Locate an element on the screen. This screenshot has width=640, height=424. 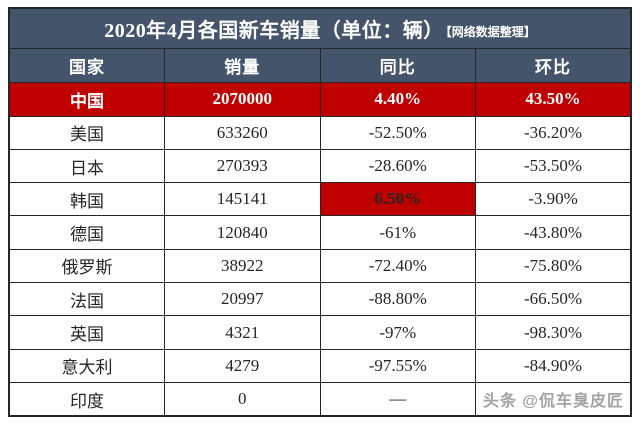
page-title: 2020年4月各国新车销量（单位：辆） is located at coordinates (274, 30).